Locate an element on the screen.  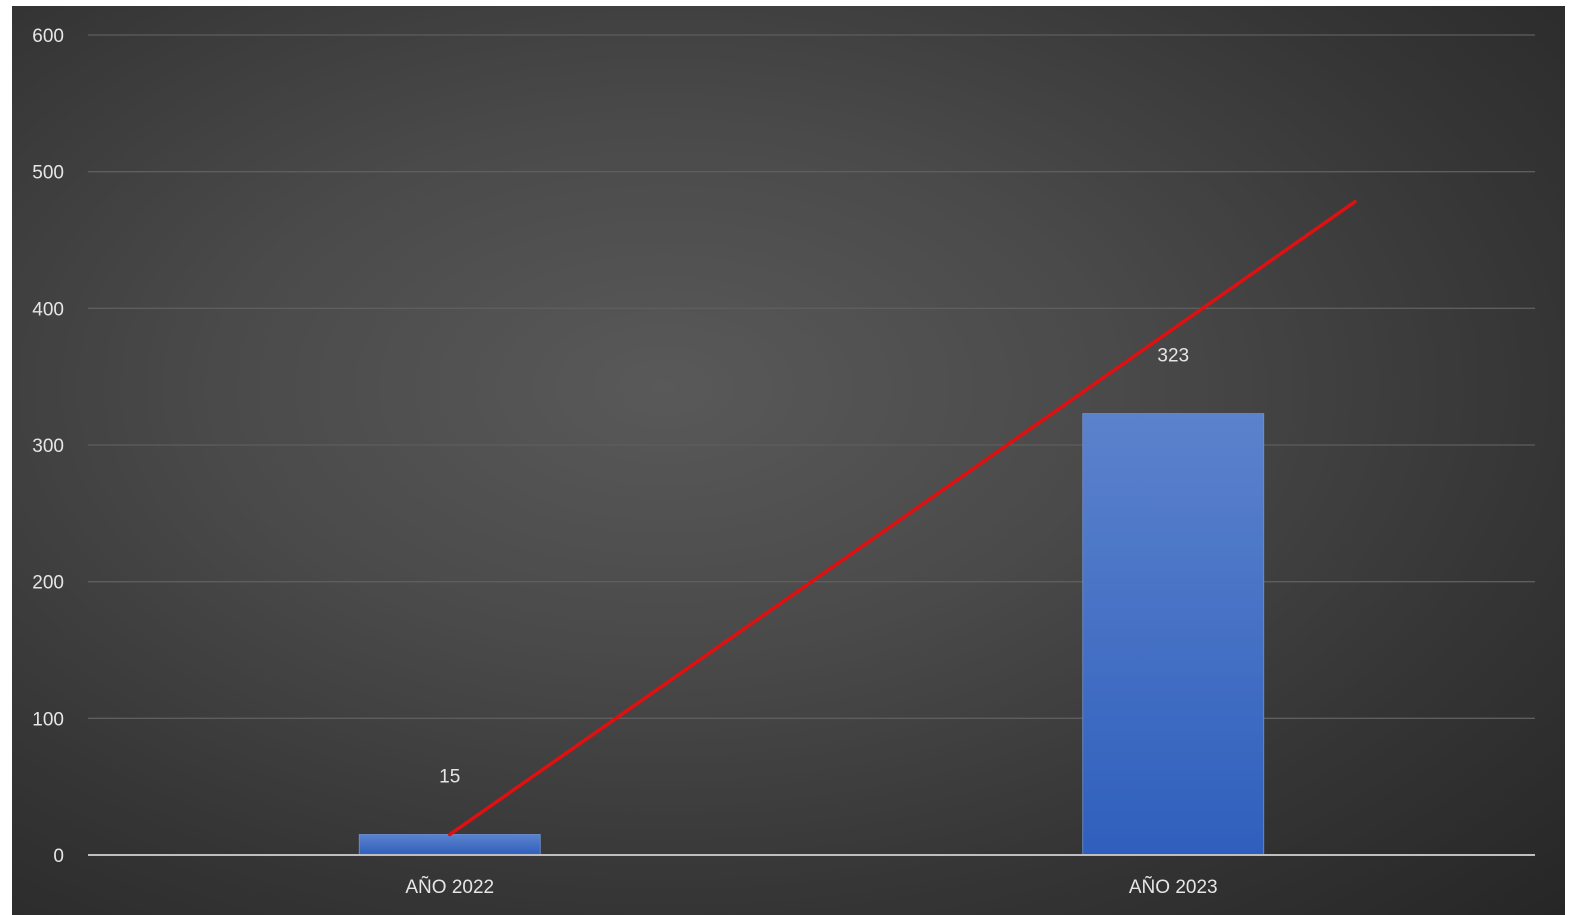
data-label: 323 is located at coordinates (1173, 356).